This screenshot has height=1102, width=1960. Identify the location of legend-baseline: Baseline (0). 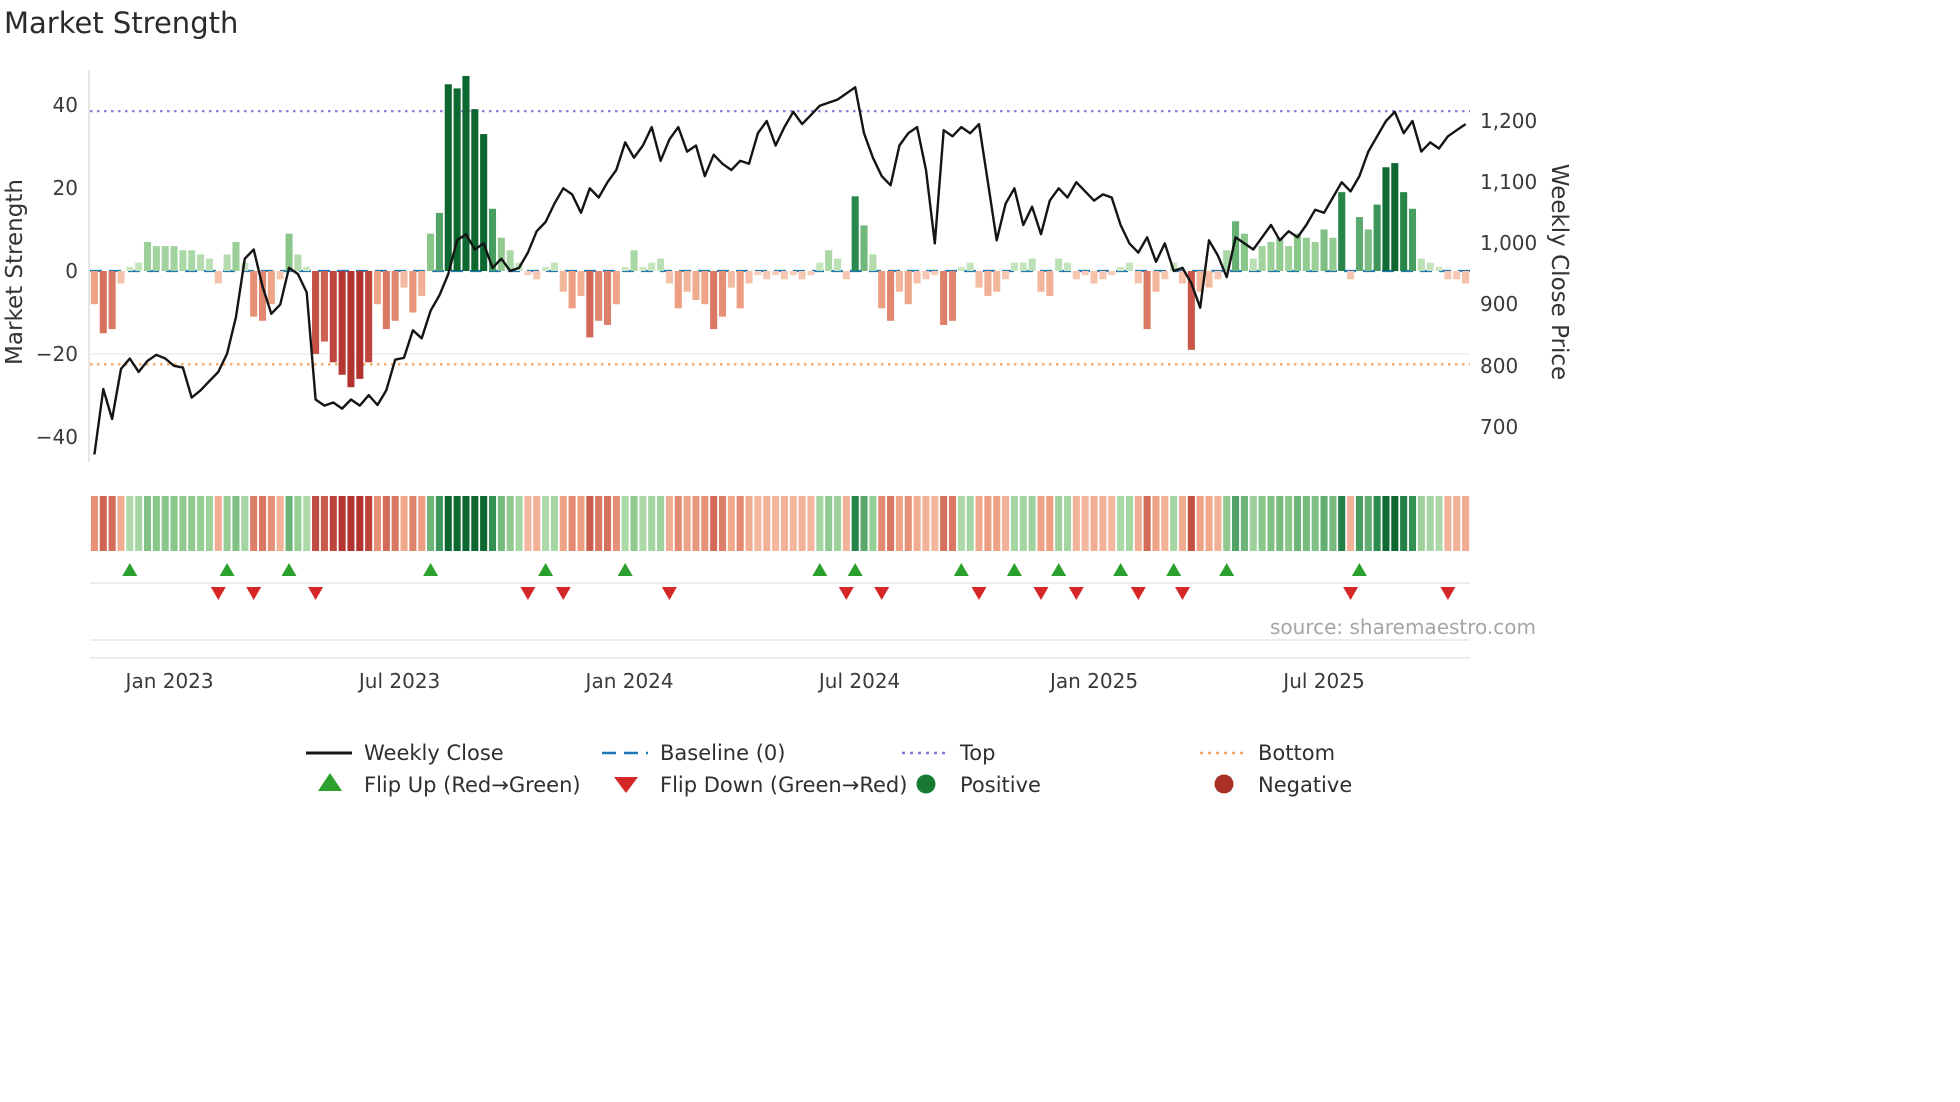
(722, 753).